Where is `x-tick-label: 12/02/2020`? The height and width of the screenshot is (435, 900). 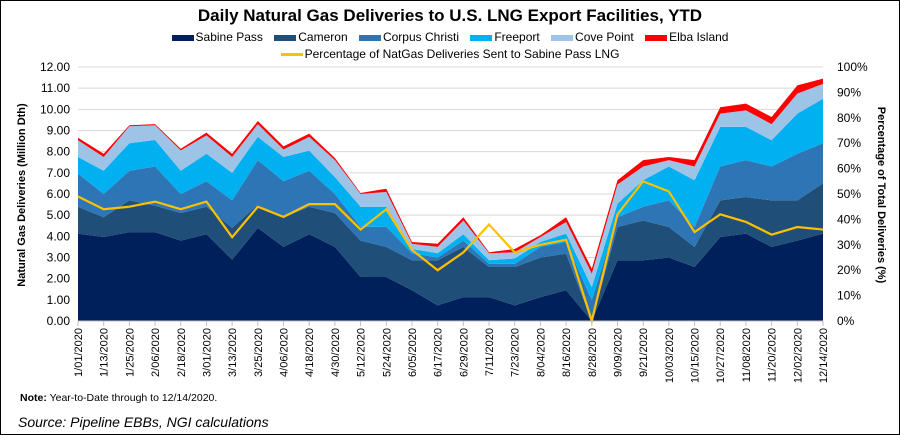
x-tick-label: 12/02/2020 is located at coordinates (798, 355).